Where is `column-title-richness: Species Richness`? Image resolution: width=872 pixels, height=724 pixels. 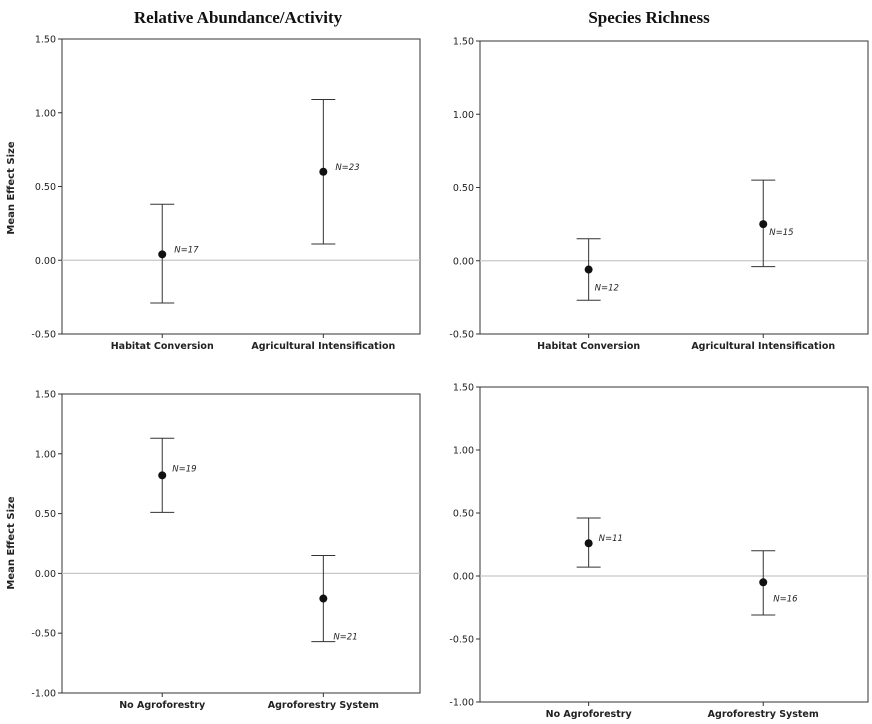
column-title-richness: Species Richness is located at coordinates (649, 17).